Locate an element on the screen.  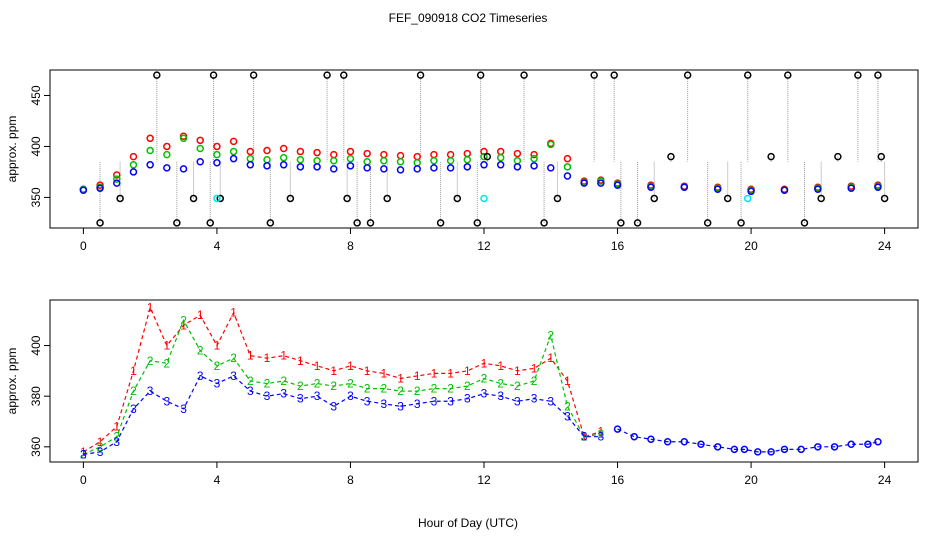
top-y-axis-label: approx. ppm is located at coordinates (12, 149).